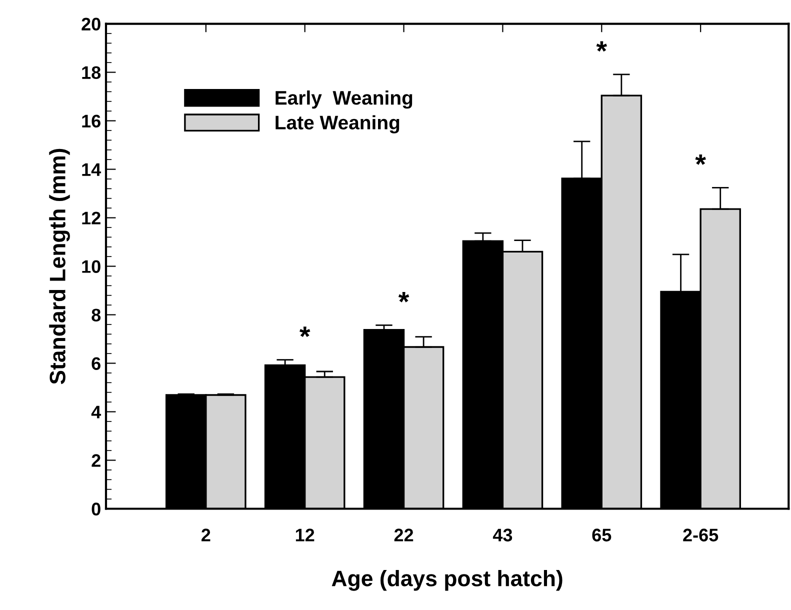  Describe the element at coordinates (338, 124) in the screenshot. I see `legend-label: Late Weaning` at that location.